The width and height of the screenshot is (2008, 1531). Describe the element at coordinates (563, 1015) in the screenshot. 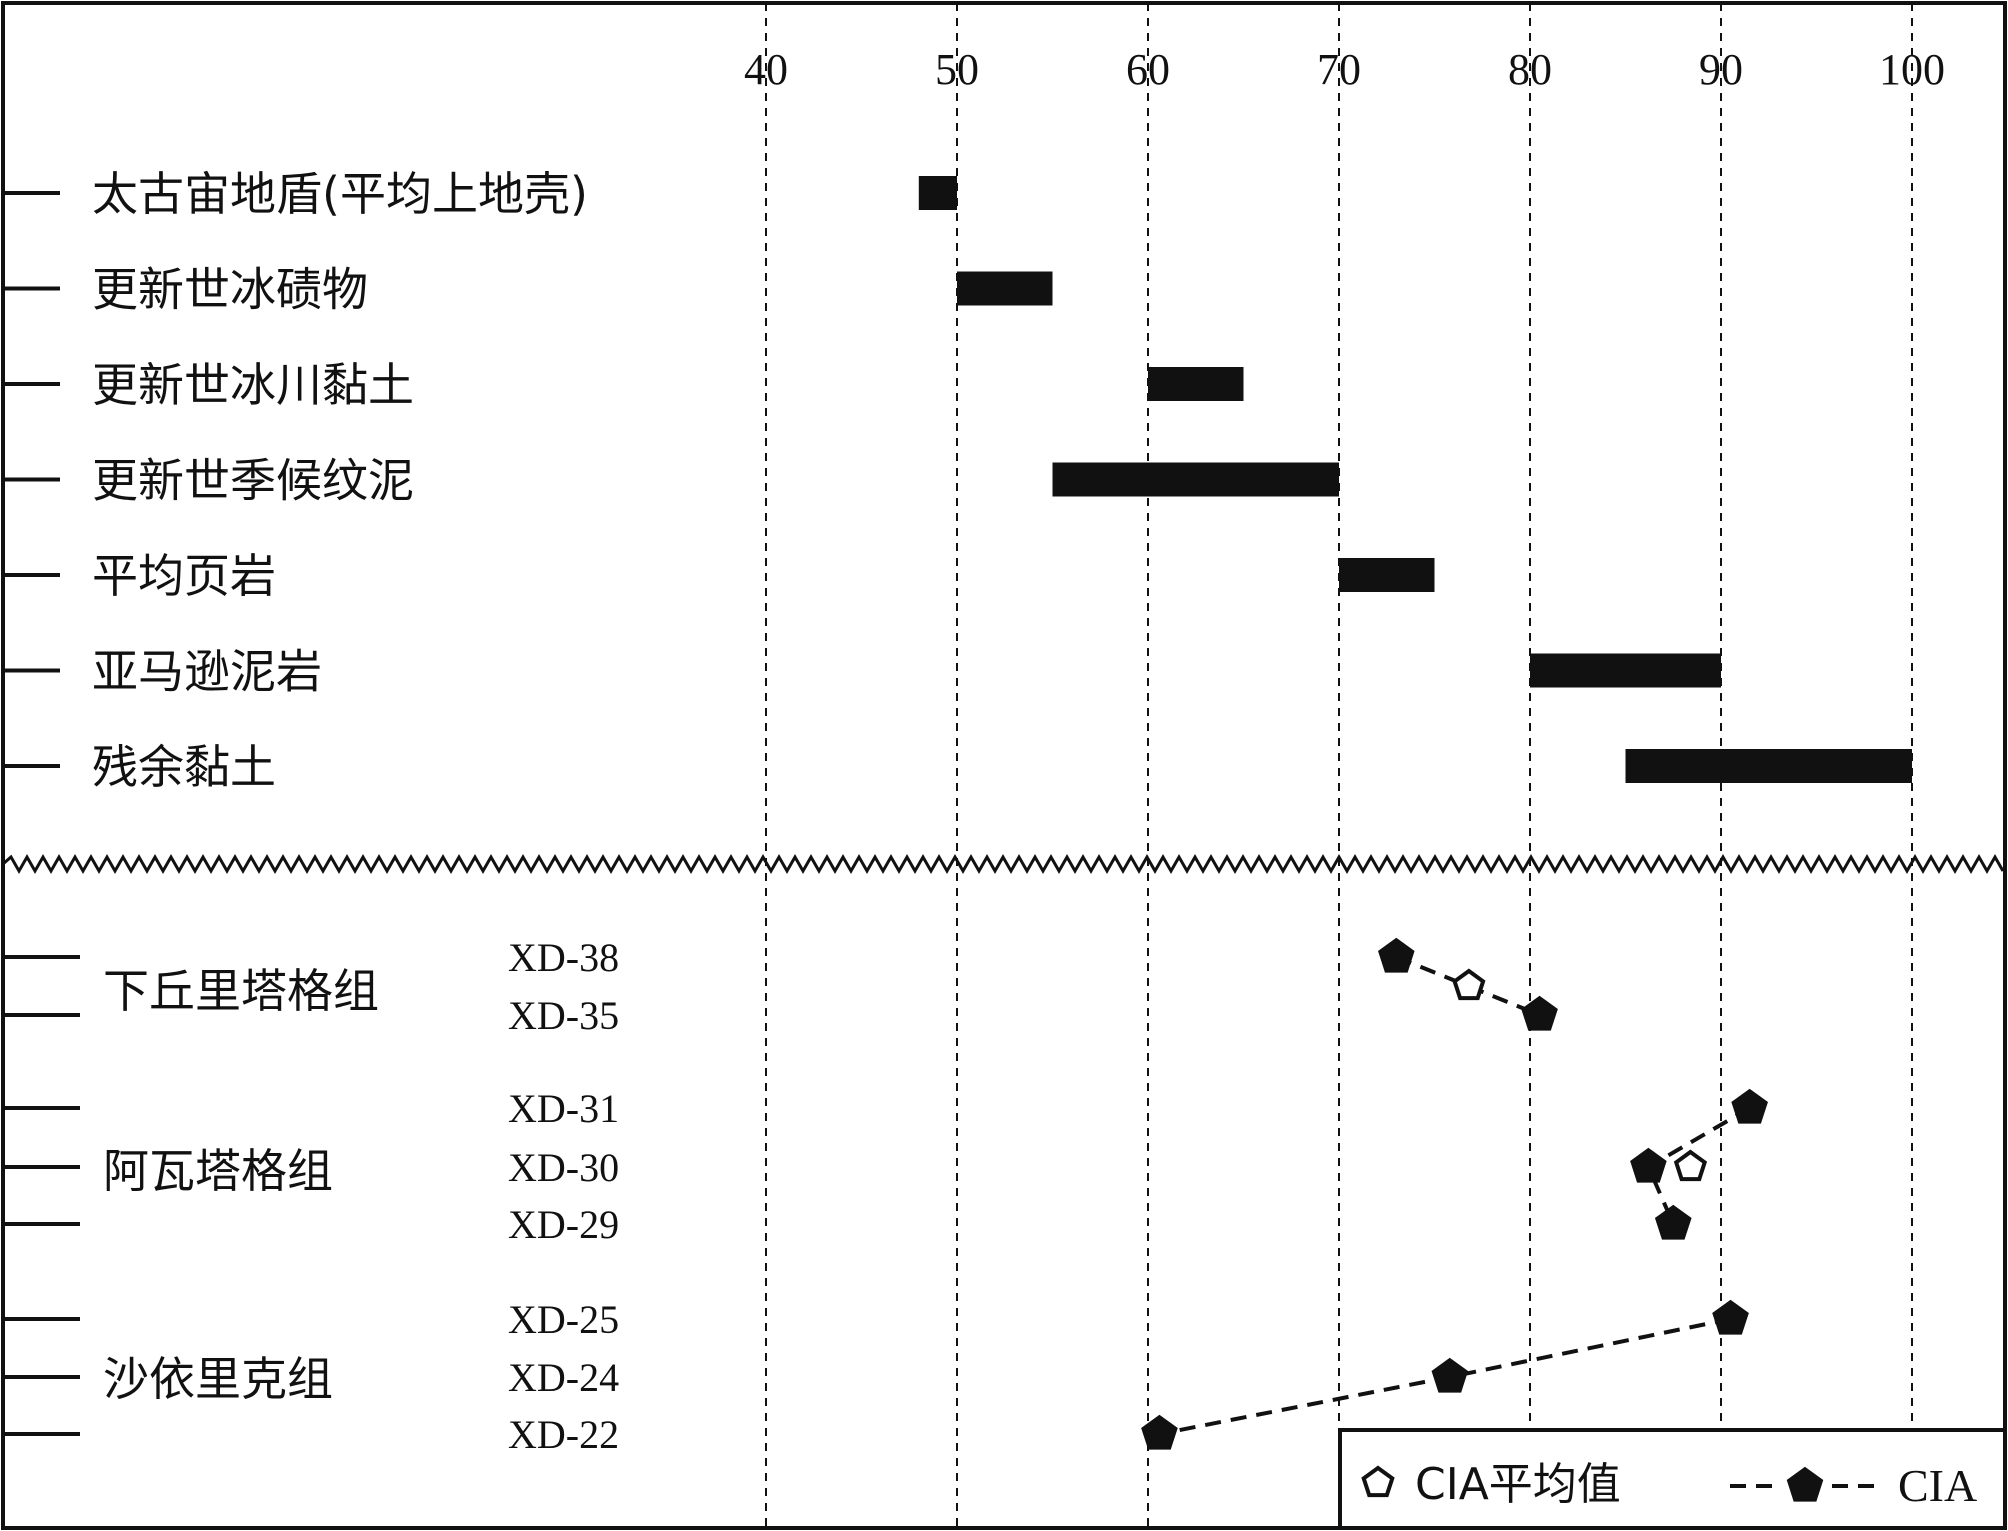

I see `sample-id-label: XD-35` at that location.